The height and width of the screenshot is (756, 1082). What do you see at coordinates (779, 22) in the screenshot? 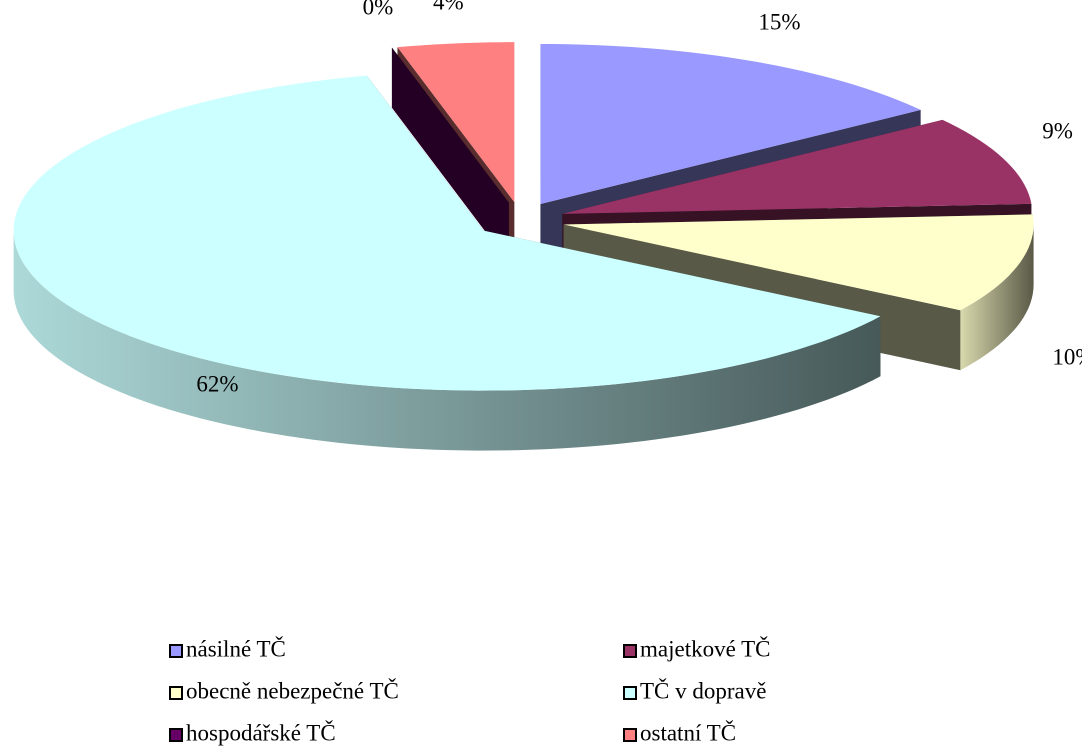
I see `data-label: 15%` at bounding box center [779, 22].